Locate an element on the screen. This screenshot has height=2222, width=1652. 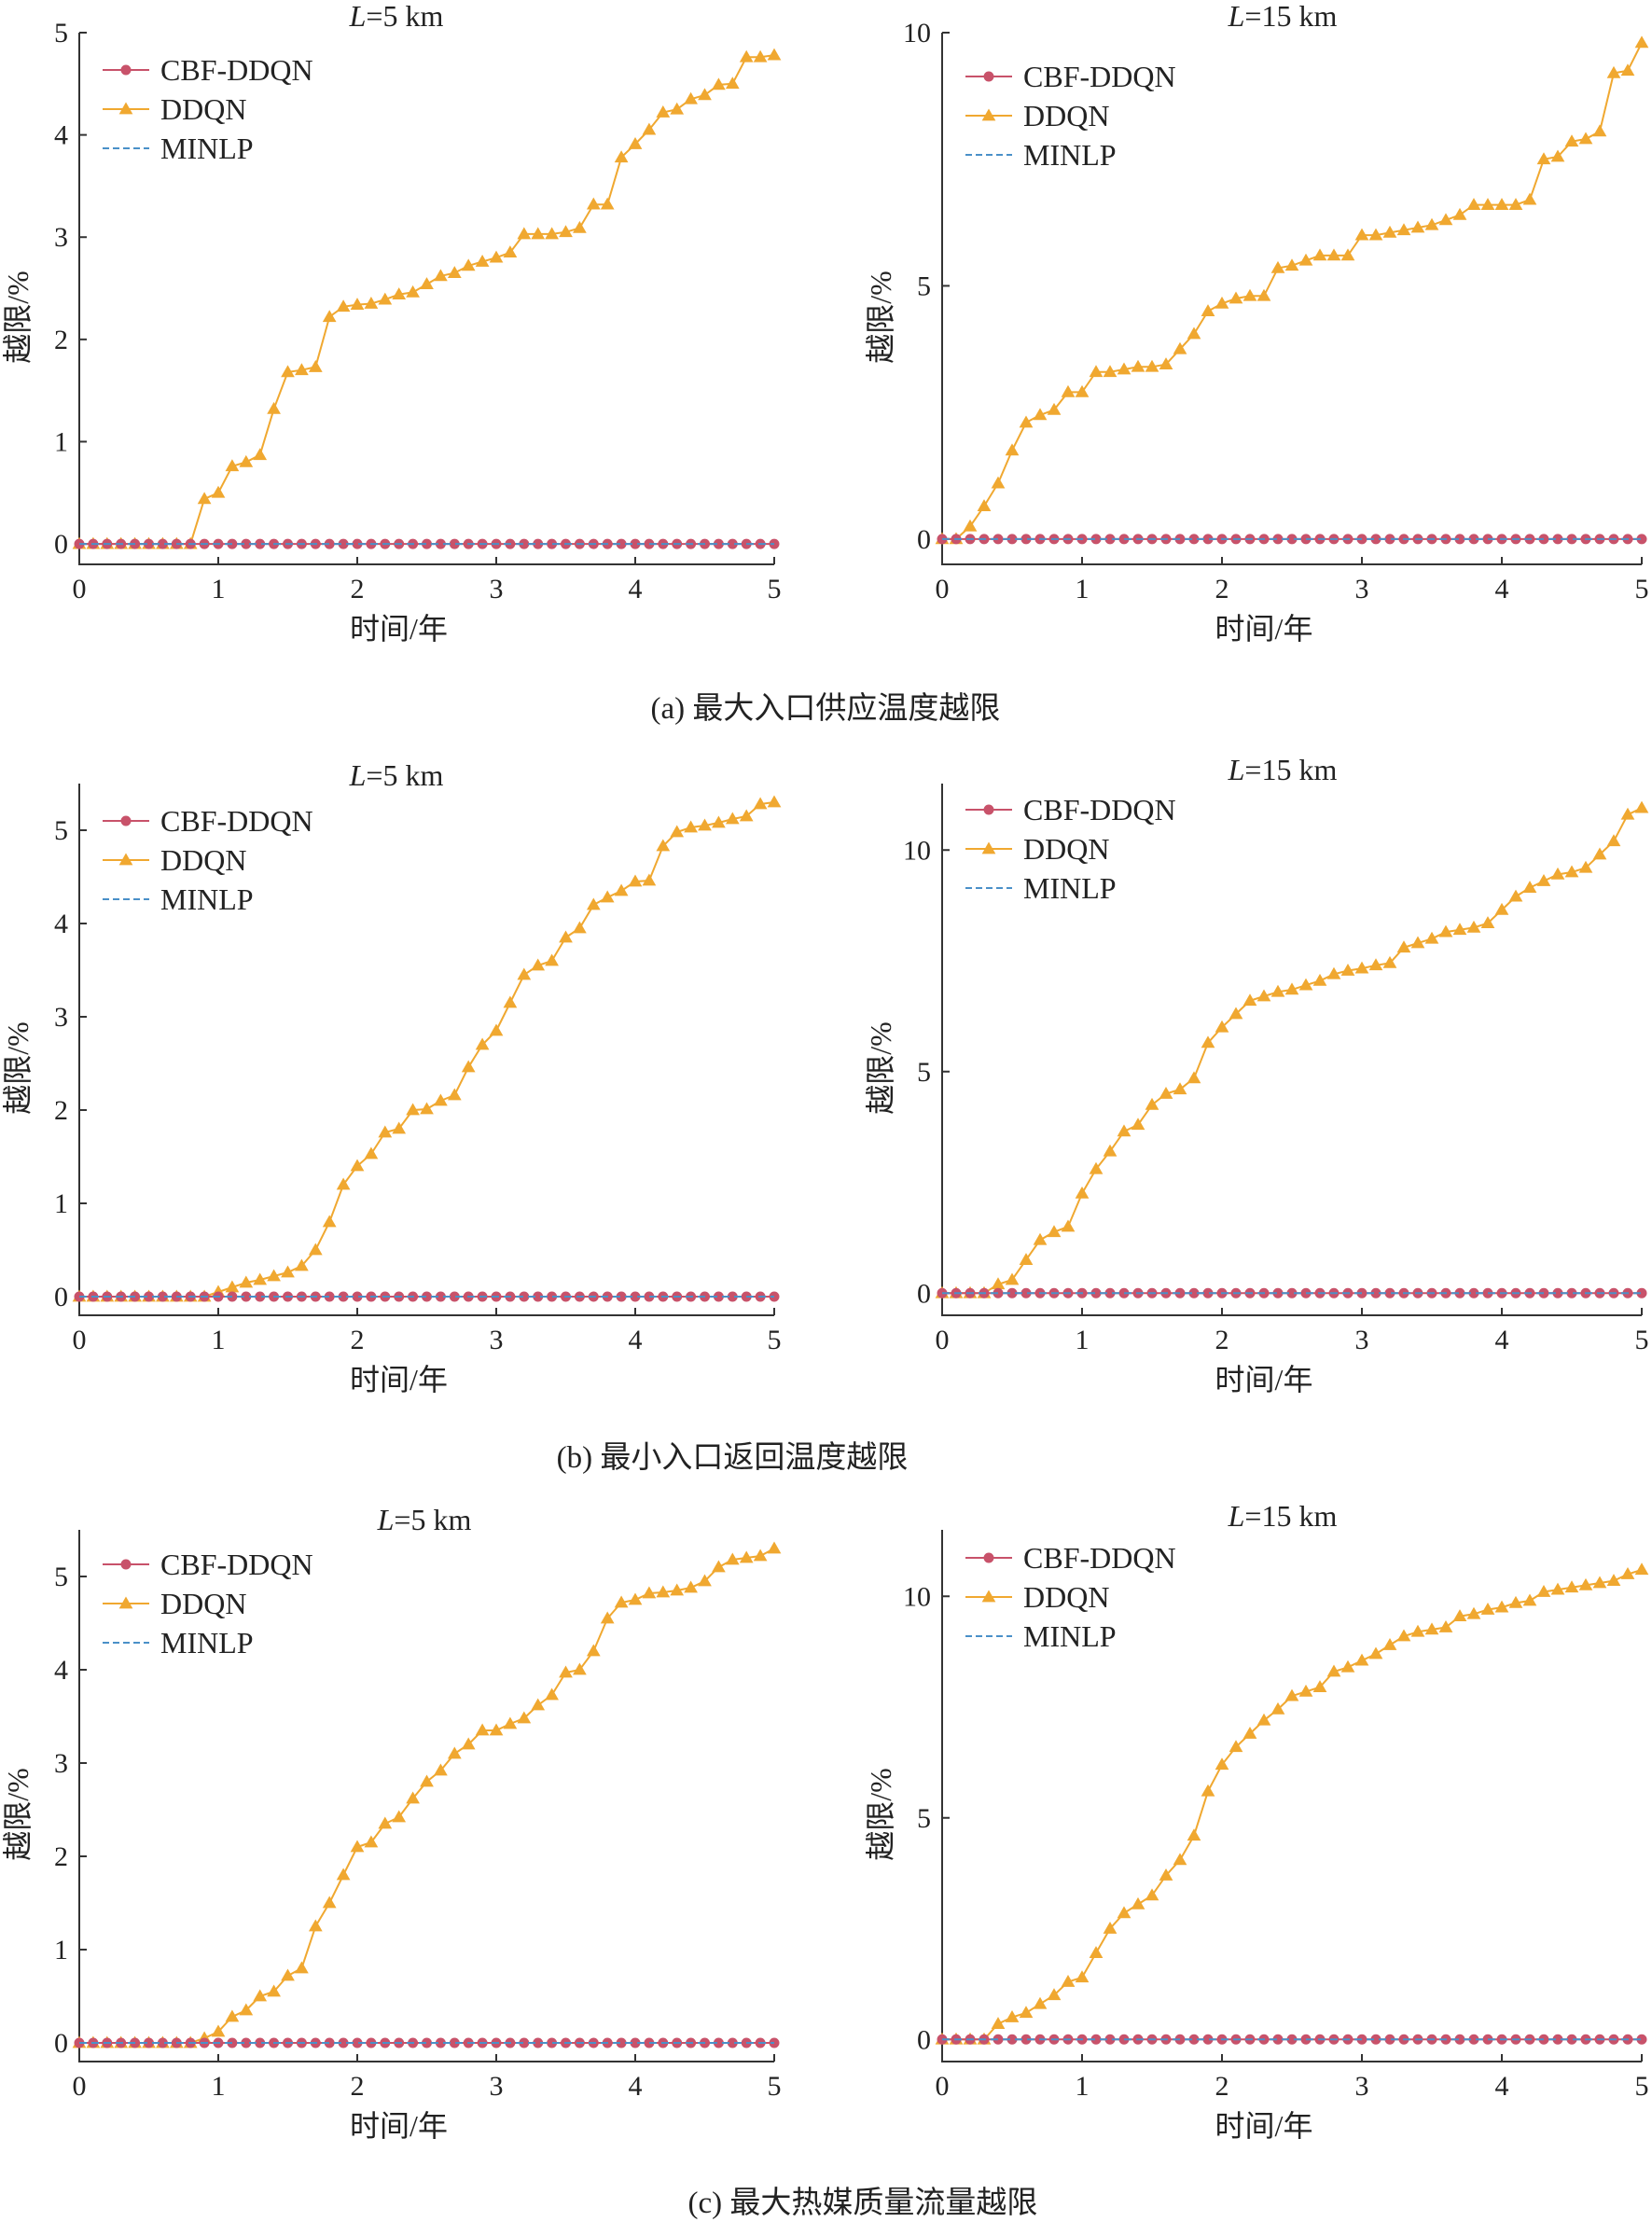
legend-label-ddqn: DDQN is located at coordinates (1066, 115).